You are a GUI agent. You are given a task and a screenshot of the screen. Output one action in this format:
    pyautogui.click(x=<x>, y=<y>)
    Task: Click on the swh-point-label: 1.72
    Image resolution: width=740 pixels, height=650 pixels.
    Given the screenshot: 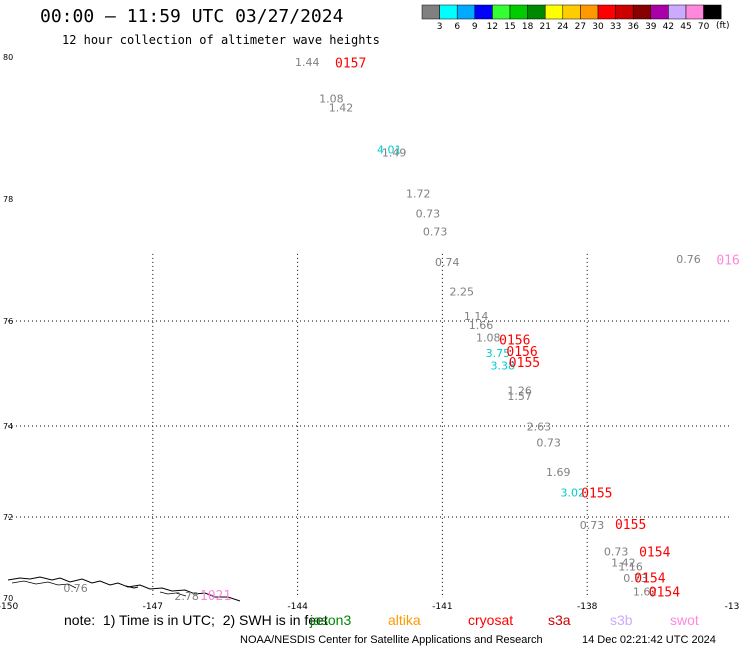 What is the action you would take?
    pyautogui.click(x=418, y=194)
    